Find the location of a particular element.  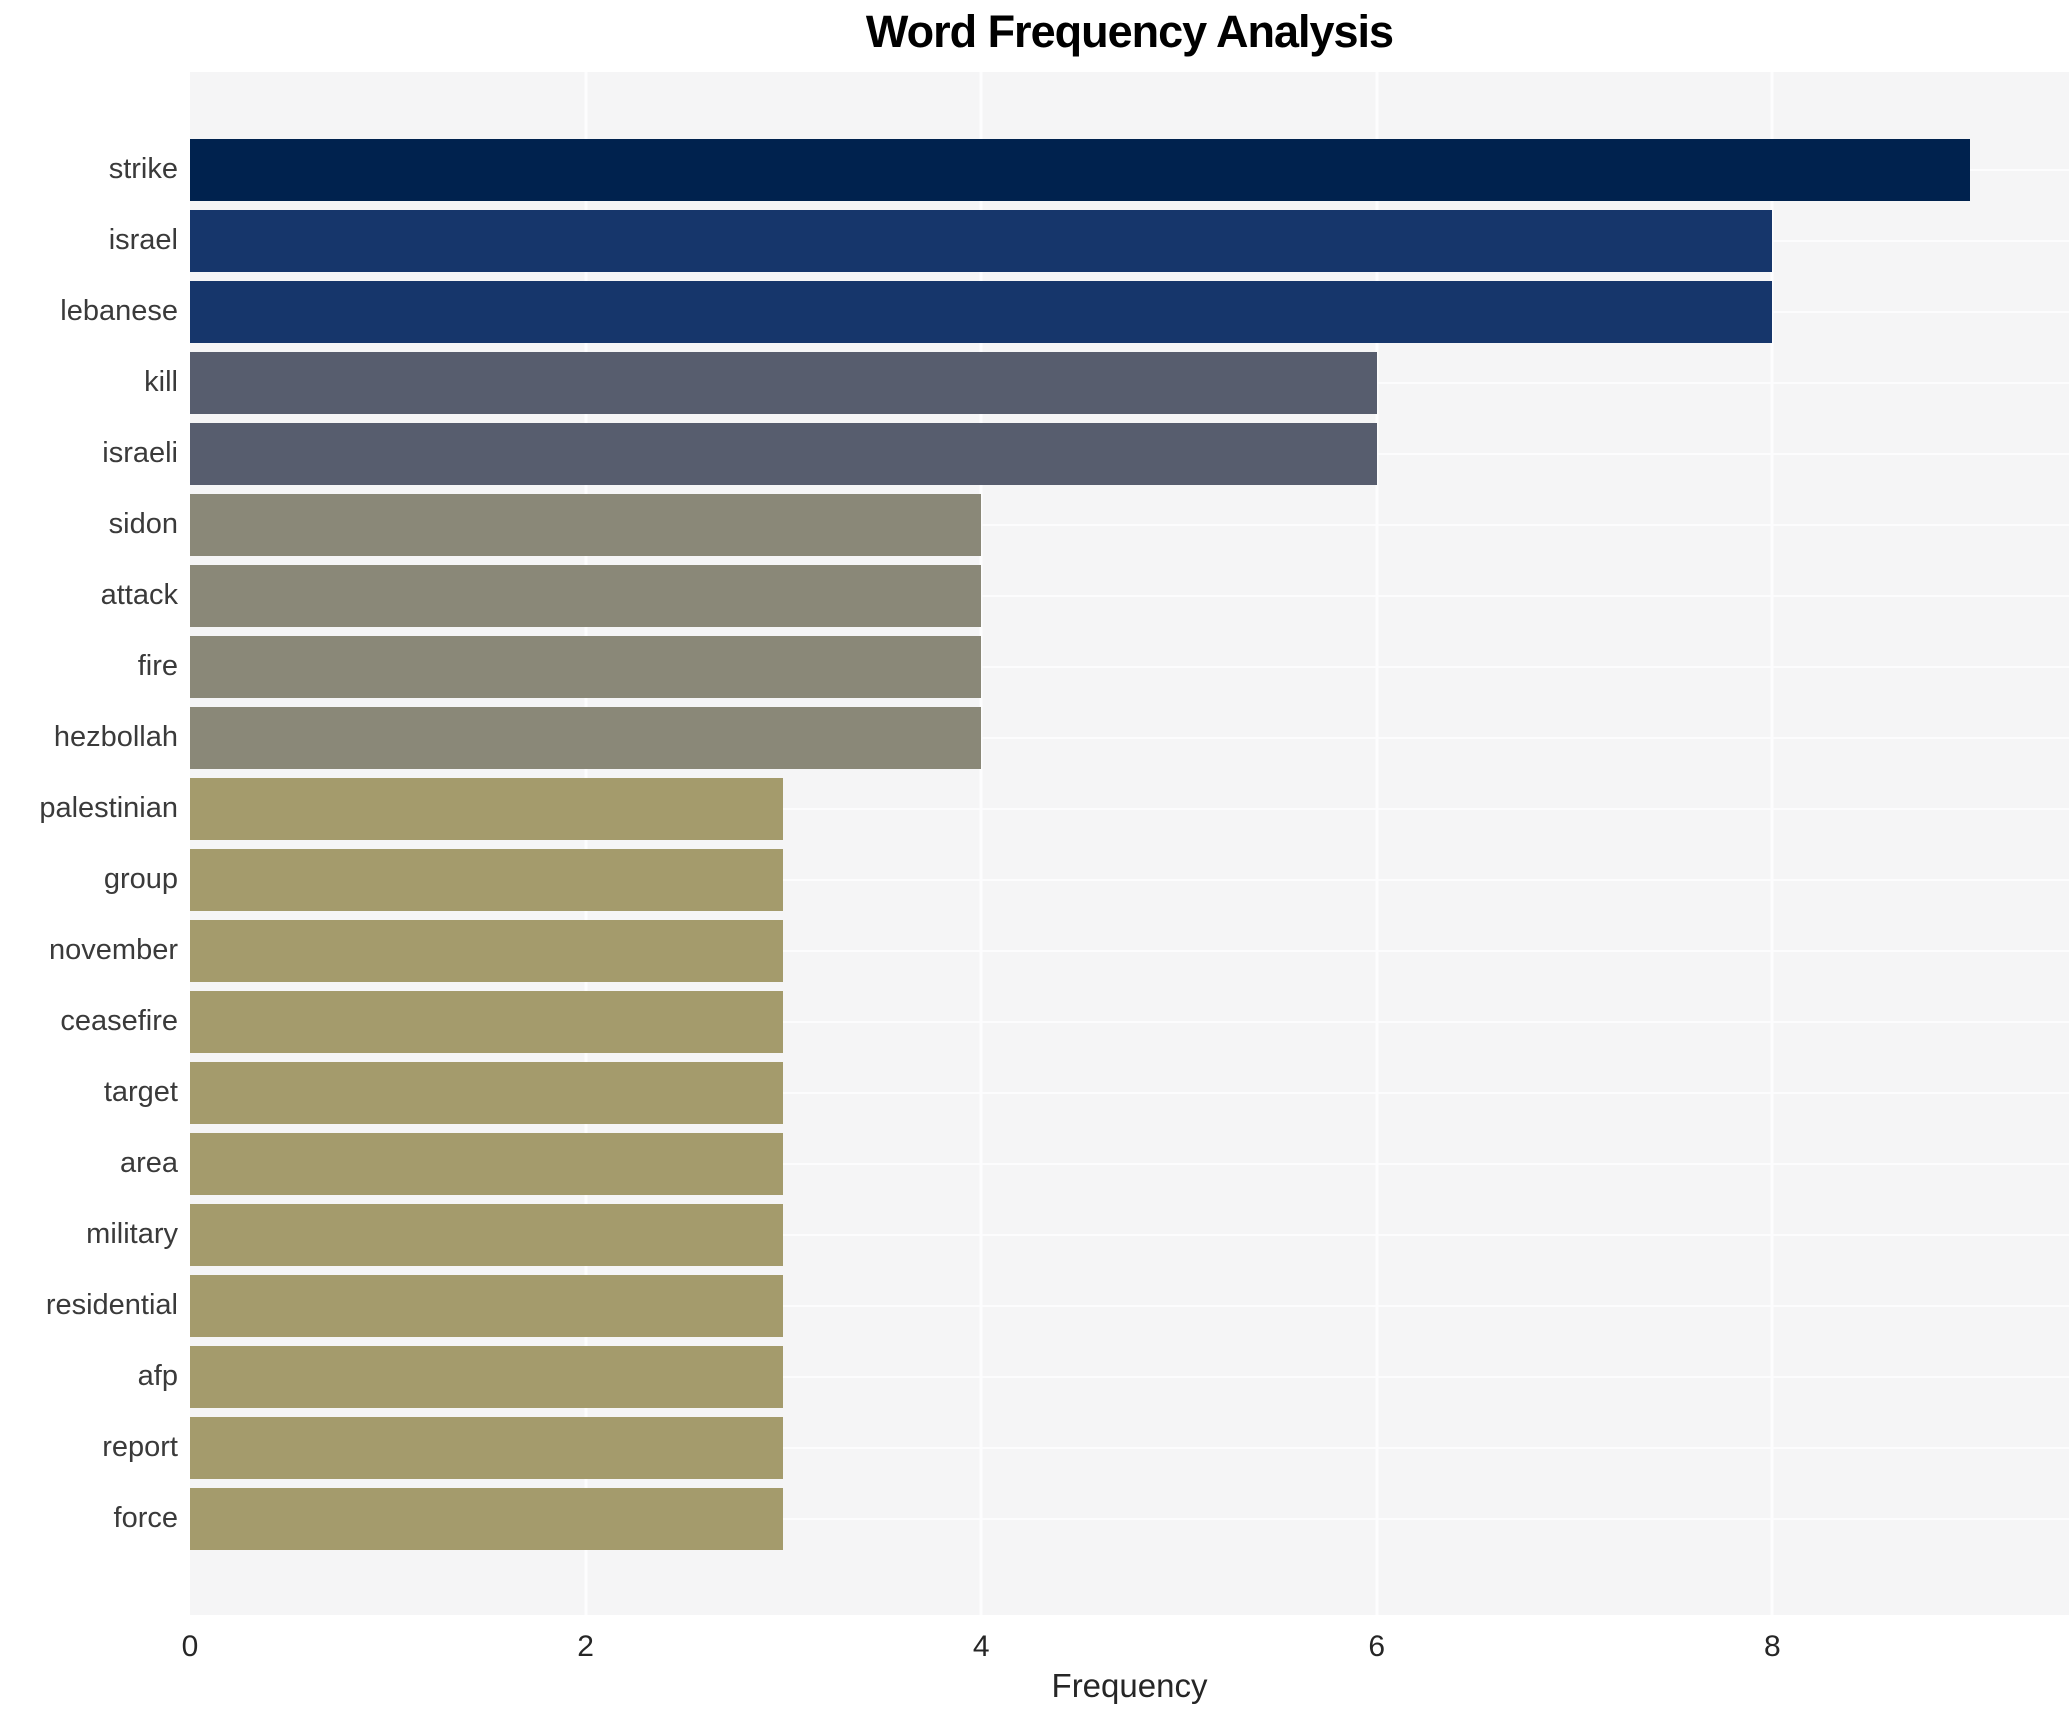

bar-palestinian is located at coordinates (487, 808).